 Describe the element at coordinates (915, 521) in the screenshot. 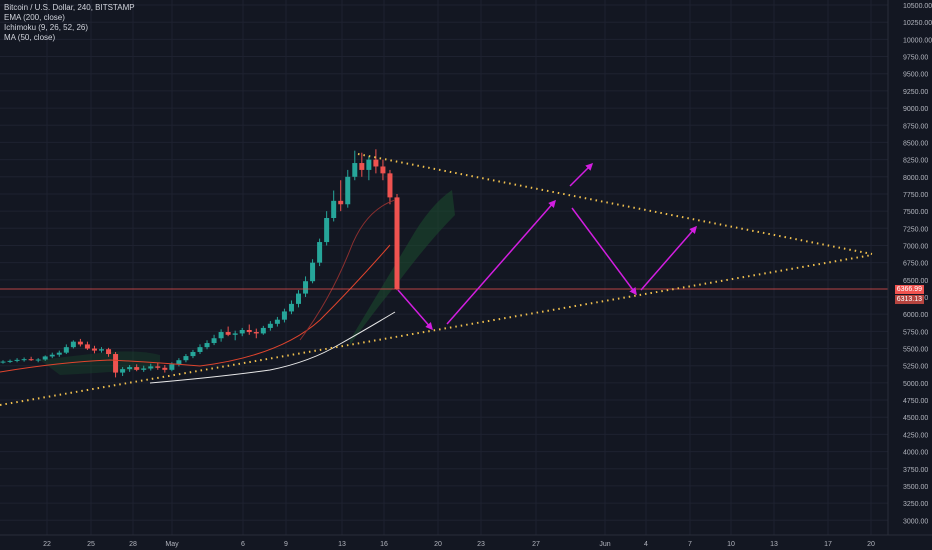

I see `price-tick-label: 3000.00` at that location.